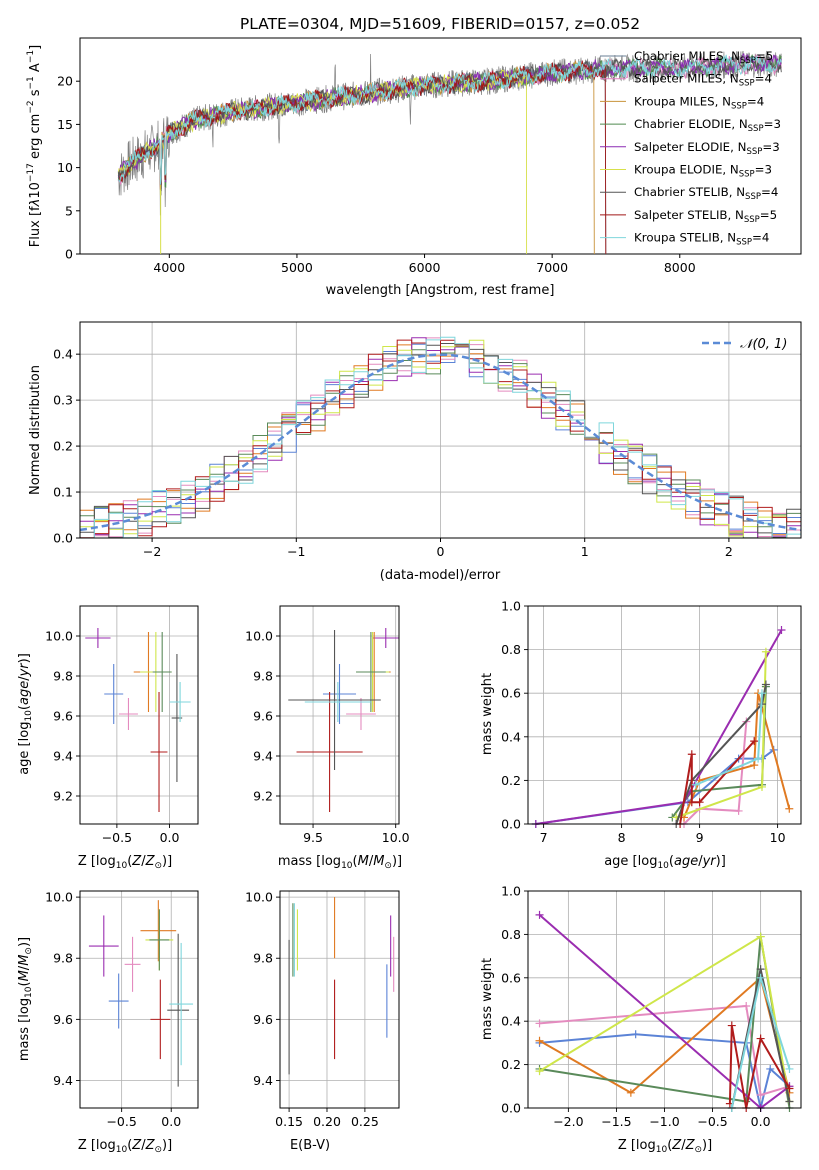 Image resolution: width=819 pixels, height=1170 pixels. I want to click on mass-vs-ebv-panel: 0.15 0.20 0.25 9.4 9.6 9.8 10.0, so click(322, 1009).